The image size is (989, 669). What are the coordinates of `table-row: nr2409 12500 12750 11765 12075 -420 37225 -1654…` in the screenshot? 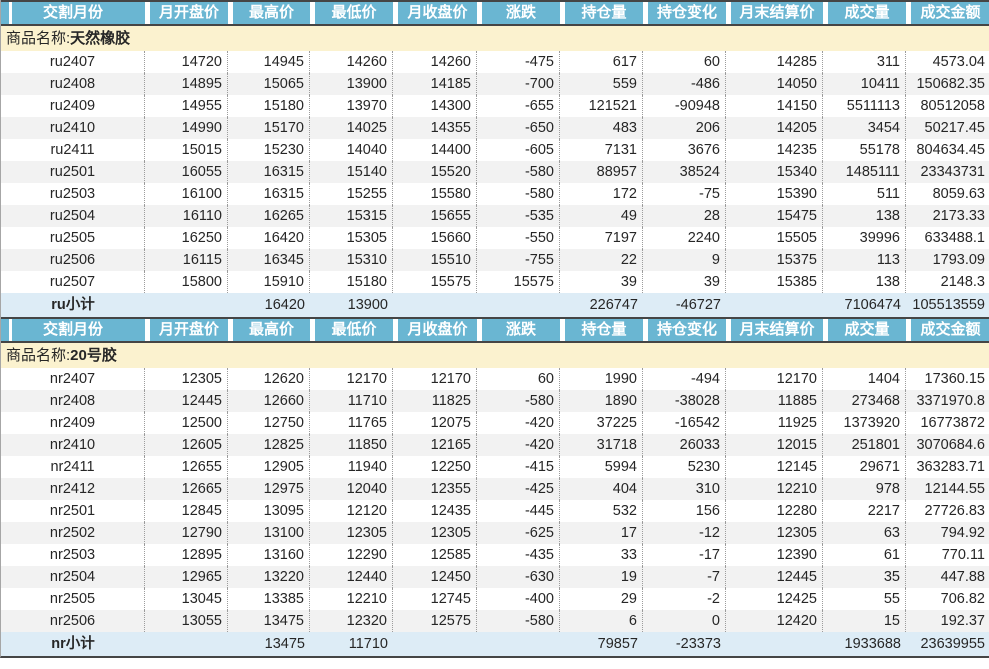 It's located at (495, 423).